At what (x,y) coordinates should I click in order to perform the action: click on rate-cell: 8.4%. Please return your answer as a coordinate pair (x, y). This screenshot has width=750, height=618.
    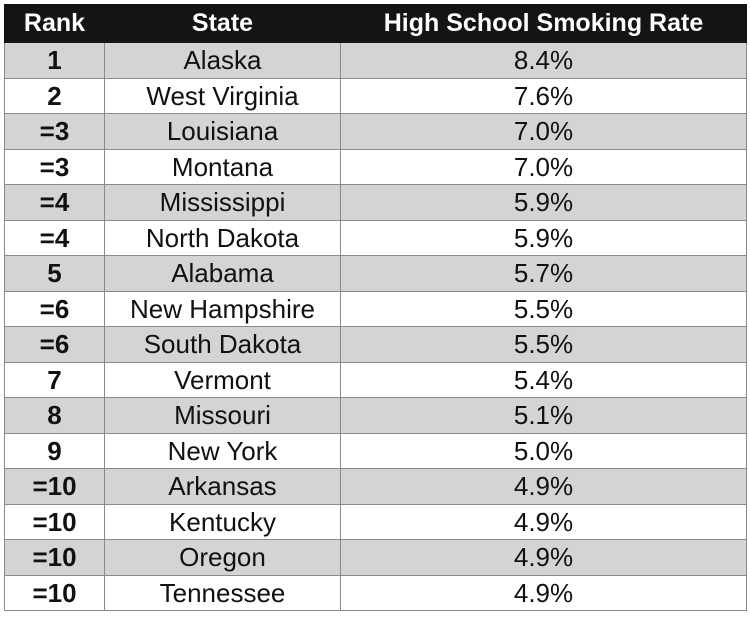
    Looking at the image, I should click on (543, 60).